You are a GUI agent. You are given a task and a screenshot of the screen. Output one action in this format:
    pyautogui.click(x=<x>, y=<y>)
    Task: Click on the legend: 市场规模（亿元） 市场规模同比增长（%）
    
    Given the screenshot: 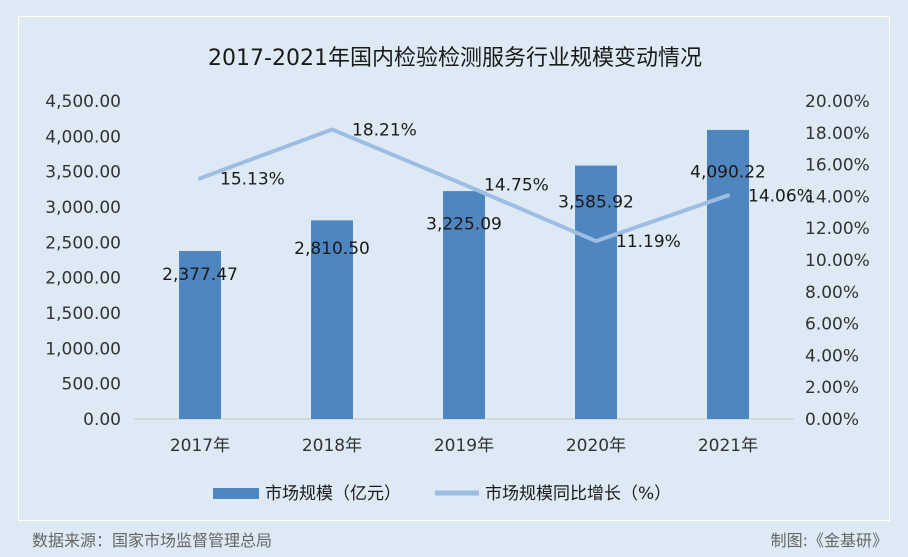 What is the action you would take?
    pyautogui.click(x=442, y=494)
    